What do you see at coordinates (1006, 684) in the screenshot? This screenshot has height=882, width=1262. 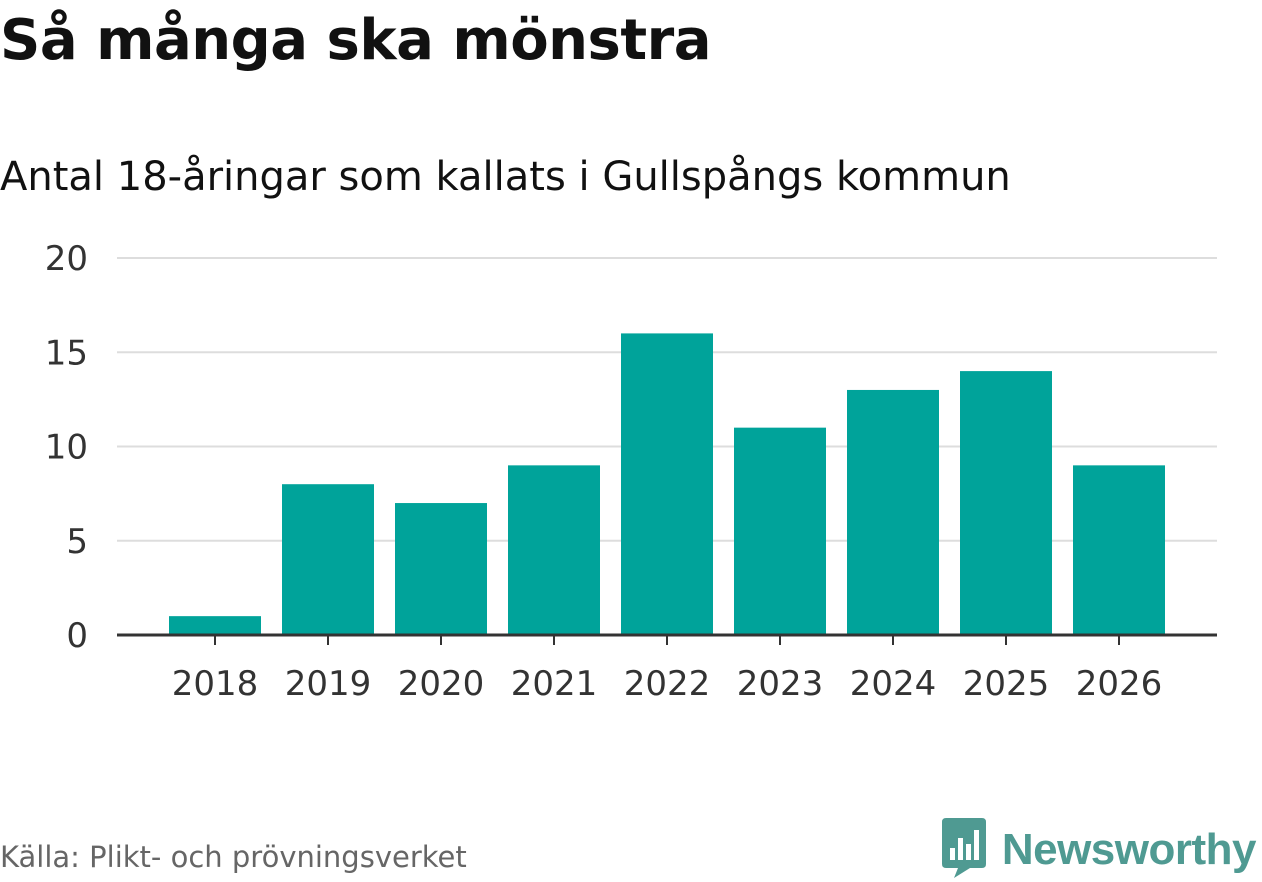 I see `x-tick-label: 2025` at bounding box center [1006, 684].